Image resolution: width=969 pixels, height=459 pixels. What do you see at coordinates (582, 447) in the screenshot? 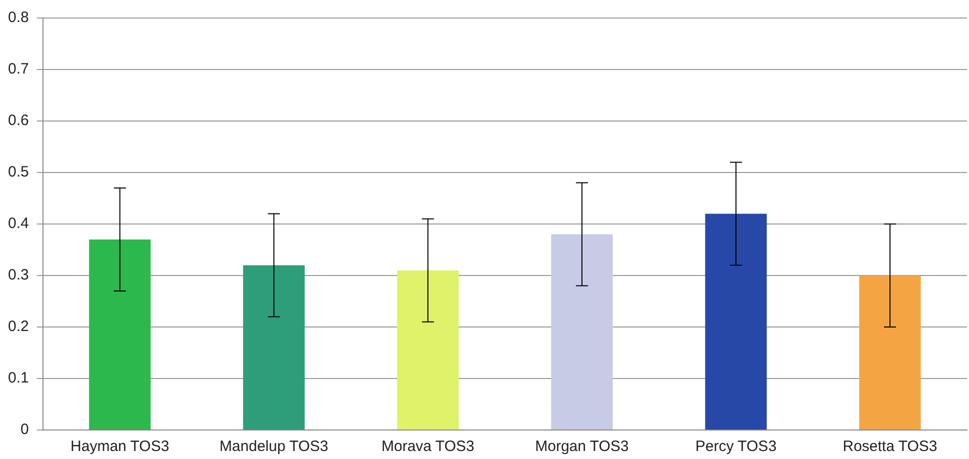
I see `x-tick-label: Morgan TOS3` at bounding box center [582, 447].